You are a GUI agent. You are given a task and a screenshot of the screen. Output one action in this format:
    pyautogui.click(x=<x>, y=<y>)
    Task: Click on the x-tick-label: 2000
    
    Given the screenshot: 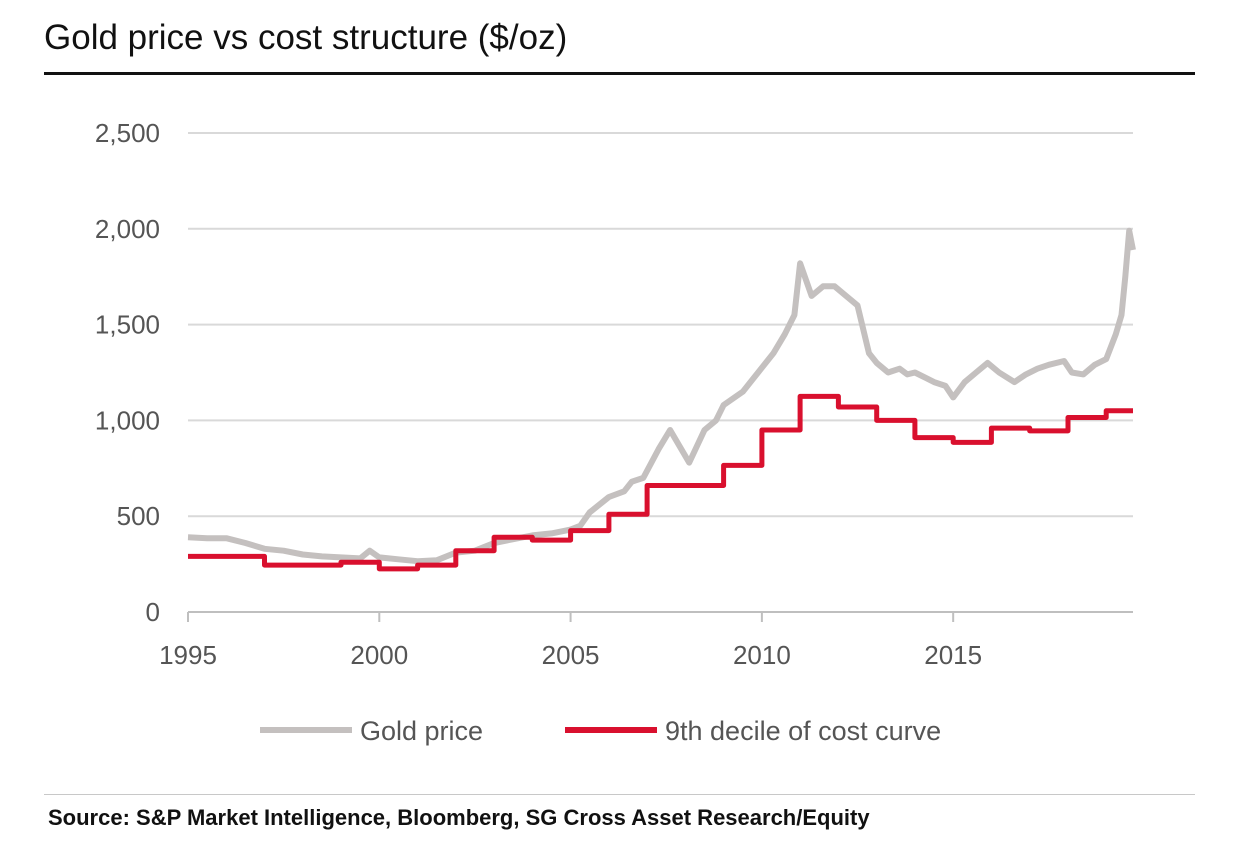 What is the action you would take?
    pyautogui.click(x=379, y=655)
    